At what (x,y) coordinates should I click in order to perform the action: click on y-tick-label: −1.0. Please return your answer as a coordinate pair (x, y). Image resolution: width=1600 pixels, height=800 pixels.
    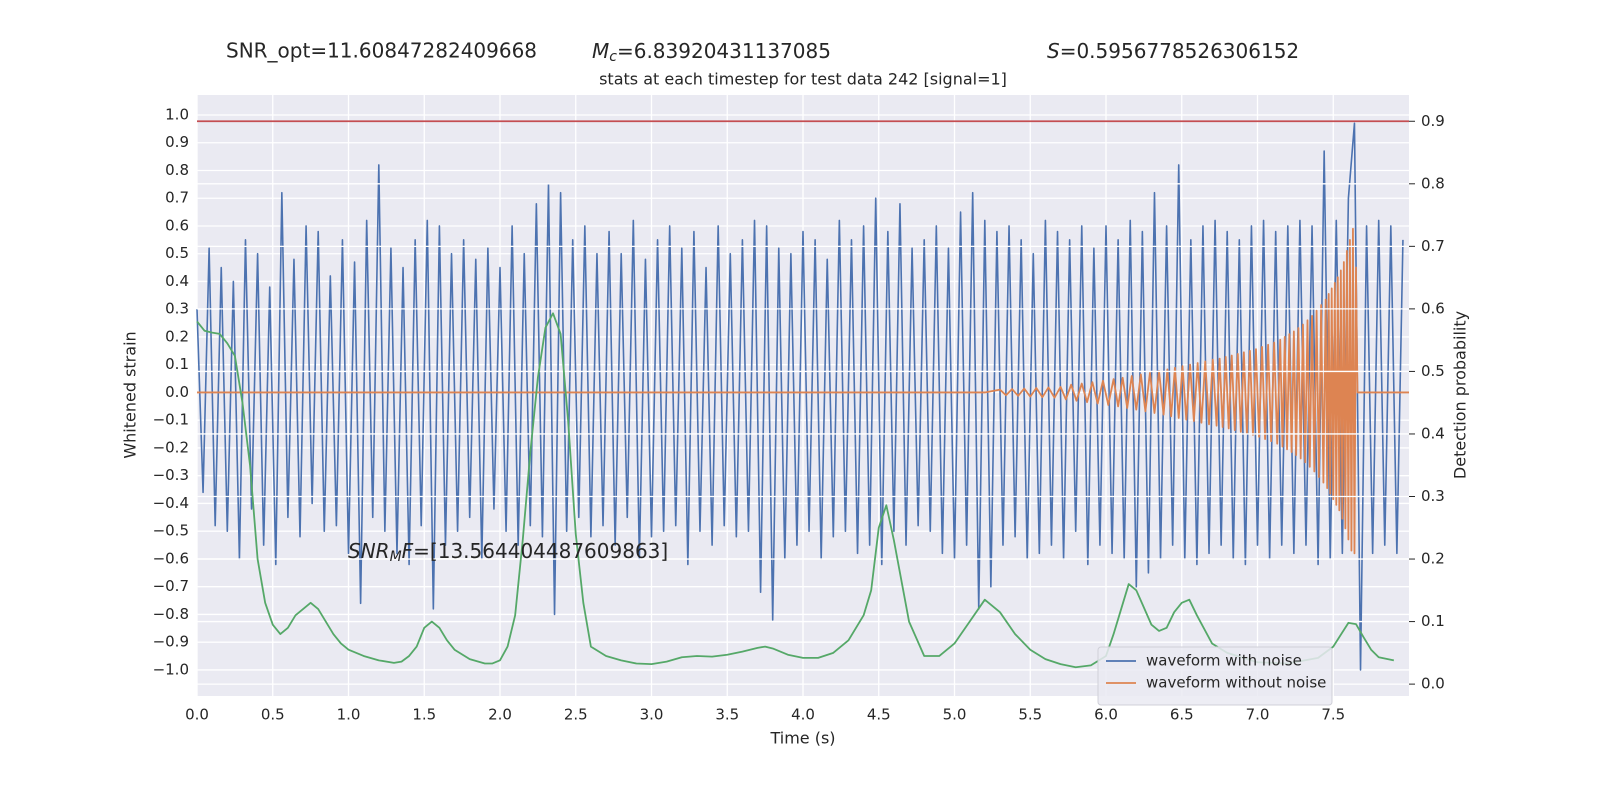
    Looking at the image, I should click on (171, 669).